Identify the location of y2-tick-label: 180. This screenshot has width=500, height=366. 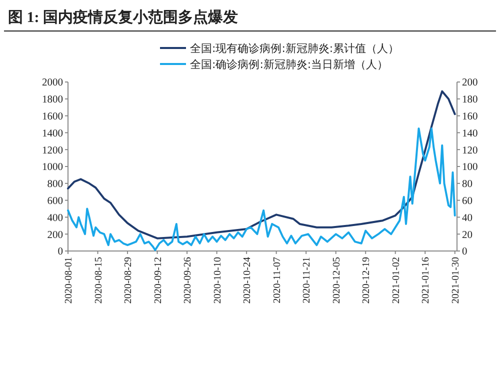
(470, 100).